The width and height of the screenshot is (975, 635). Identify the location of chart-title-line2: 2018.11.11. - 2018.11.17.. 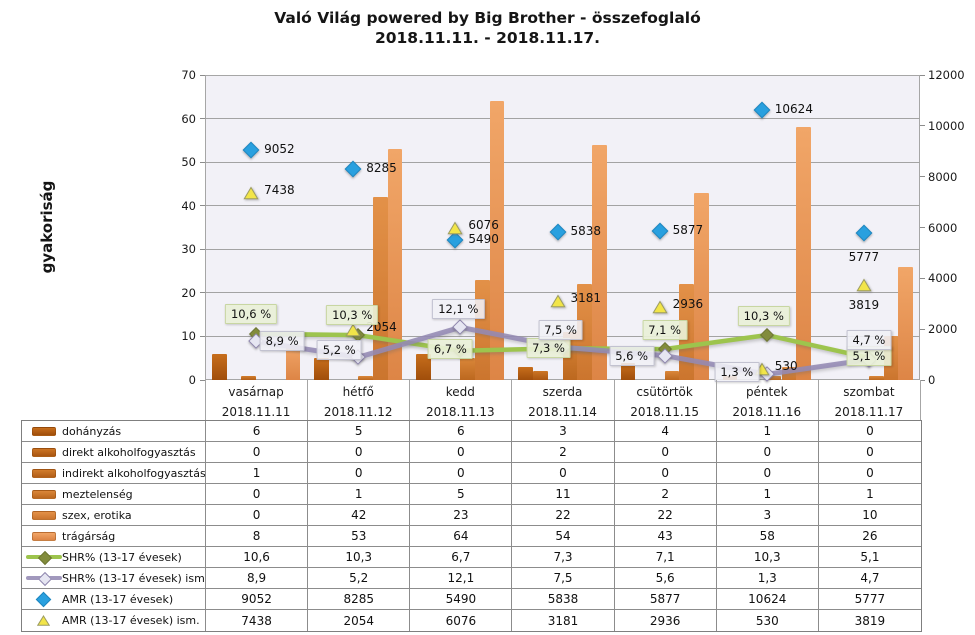
(487, 38).